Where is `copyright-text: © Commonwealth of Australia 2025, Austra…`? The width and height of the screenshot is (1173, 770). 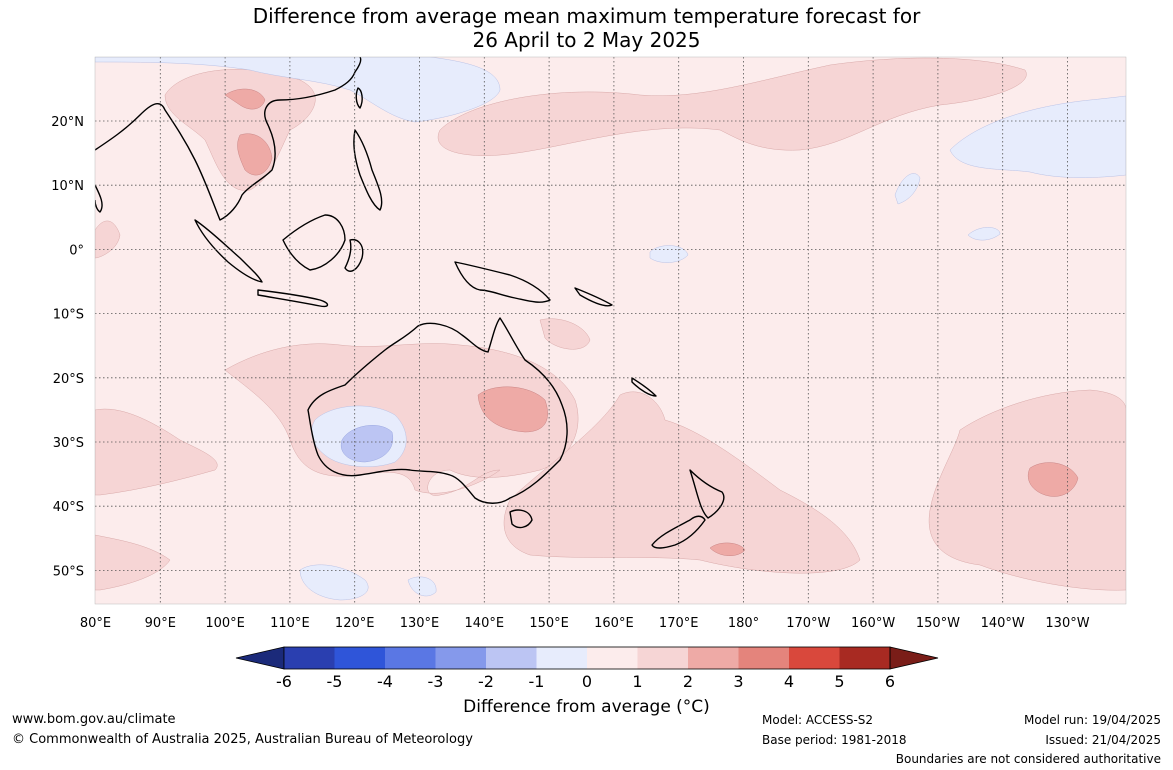
copyright-text: © Commonwealth of Australia 2025, Austra… is located at coordinates (242, 739).